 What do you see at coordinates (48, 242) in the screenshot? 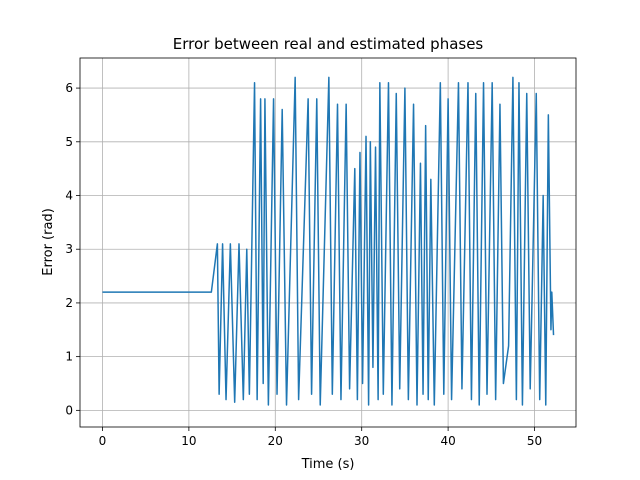
I see `y-axis-label: Error (rad)` at bounding box center [48, 242].